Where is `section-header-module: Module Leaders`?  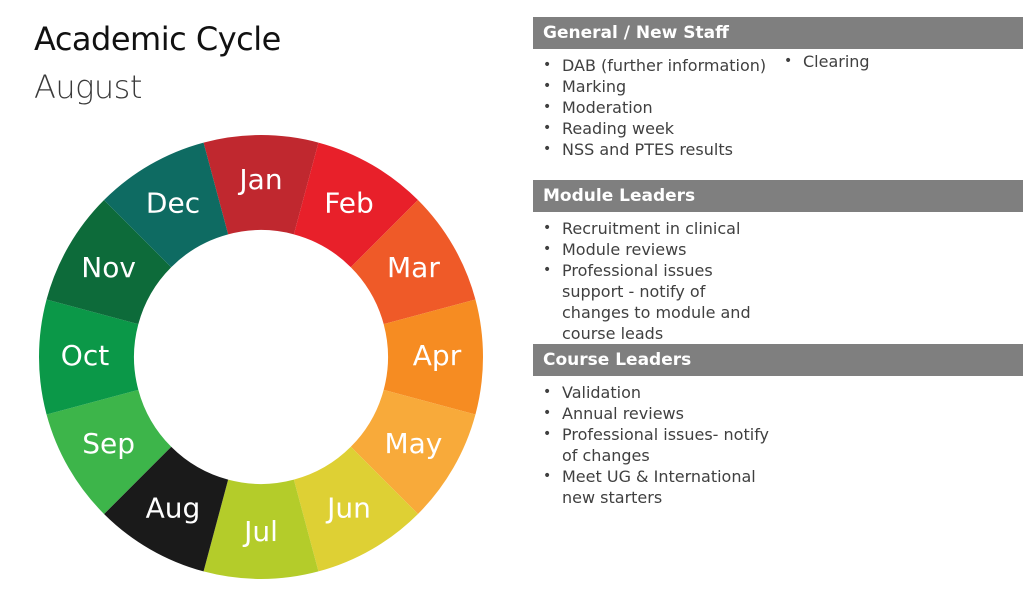
section-header-module: Module Leaders is located at coordinates (778, 196).